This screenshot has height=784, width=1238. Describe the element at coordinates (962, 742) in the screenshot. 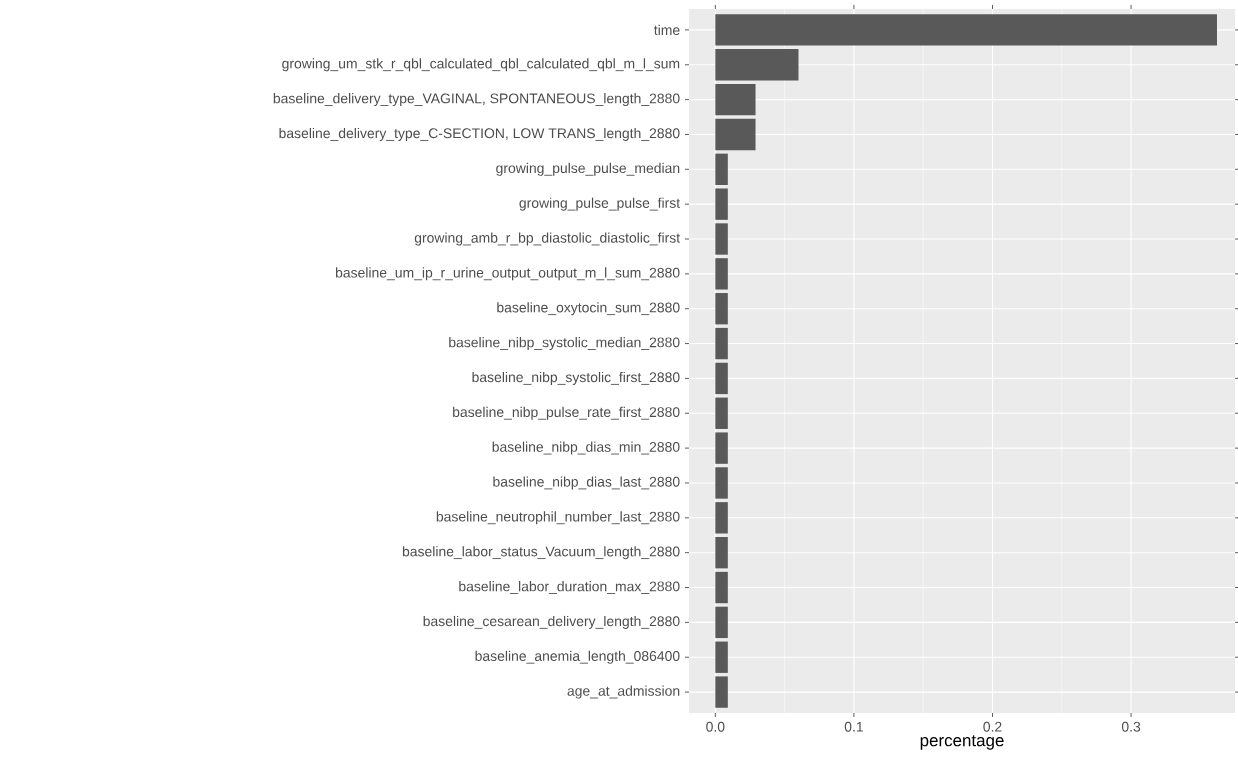

I see `x-axis-title: percentage` at that location.